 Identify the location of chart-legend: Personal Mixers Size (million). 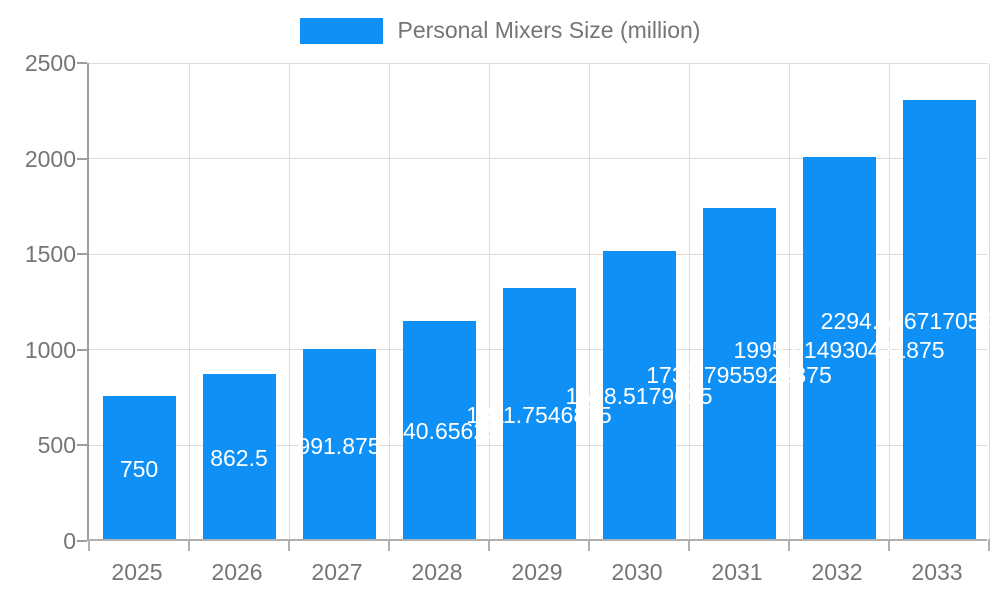
(500, 30).